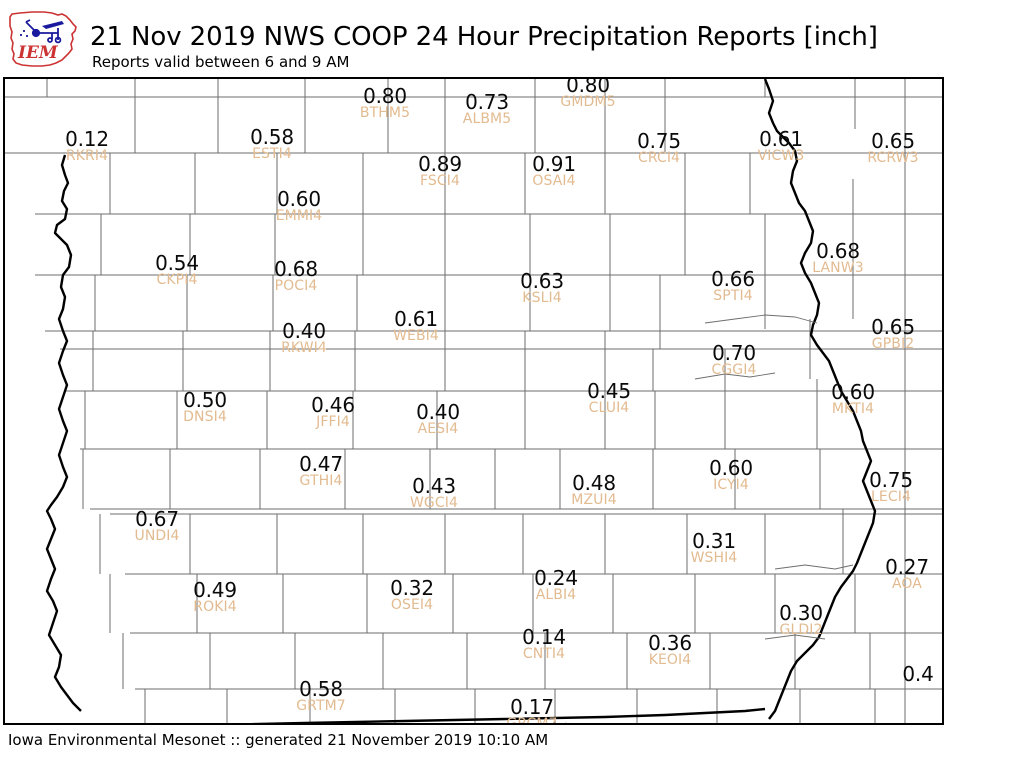  What do you see at coordinates (304, 348) in the screenshot?
I see `station-id: RKWI4` at bounding box center [304, 348].